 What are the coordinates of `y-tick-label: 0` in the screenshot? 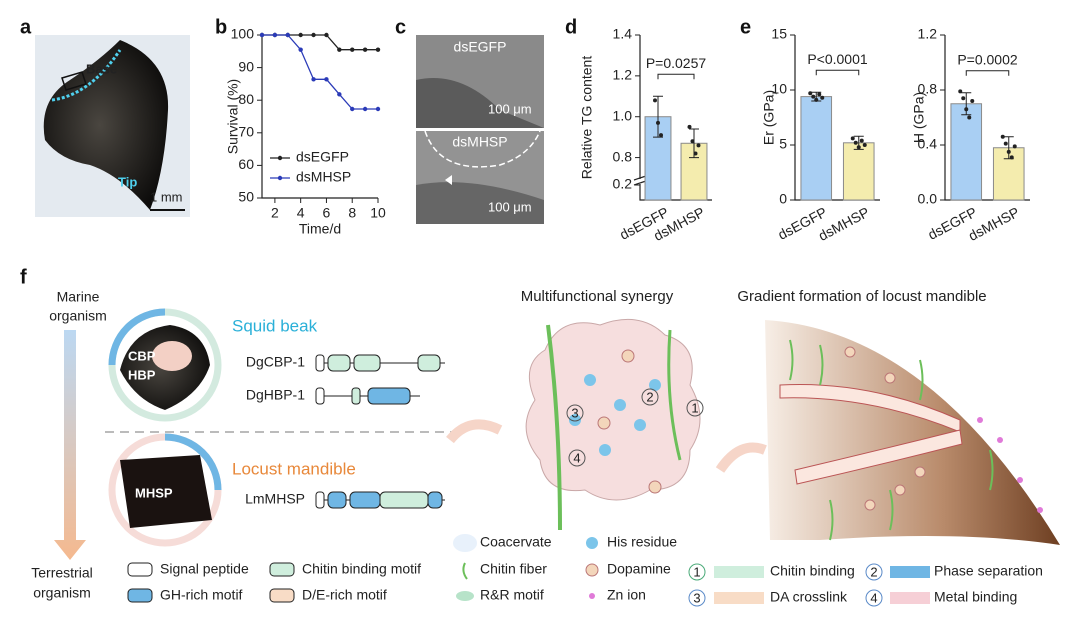 It's located at (783, 199).